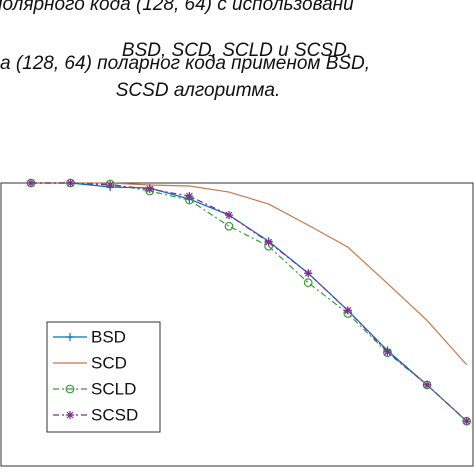 Image resolution: width=474 pixels, height=474 pixels. What do you see at coordinates (113, 388) in the screenshot?
I see `legend-label: SCLD` at bounding box center [113, 388].